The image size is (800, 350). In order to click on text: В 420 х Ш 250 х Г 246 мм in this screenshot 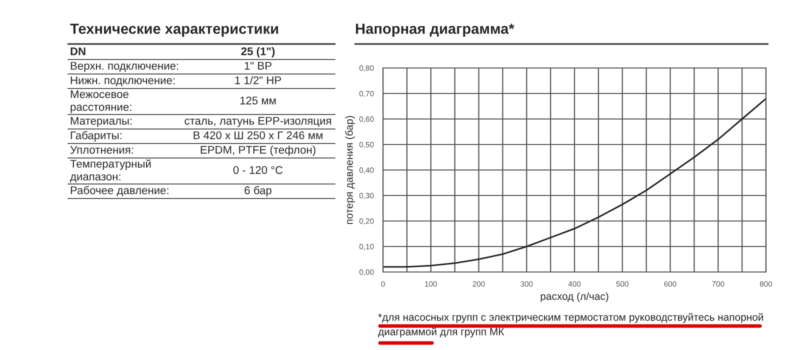, I will do `click(258, 135)`.